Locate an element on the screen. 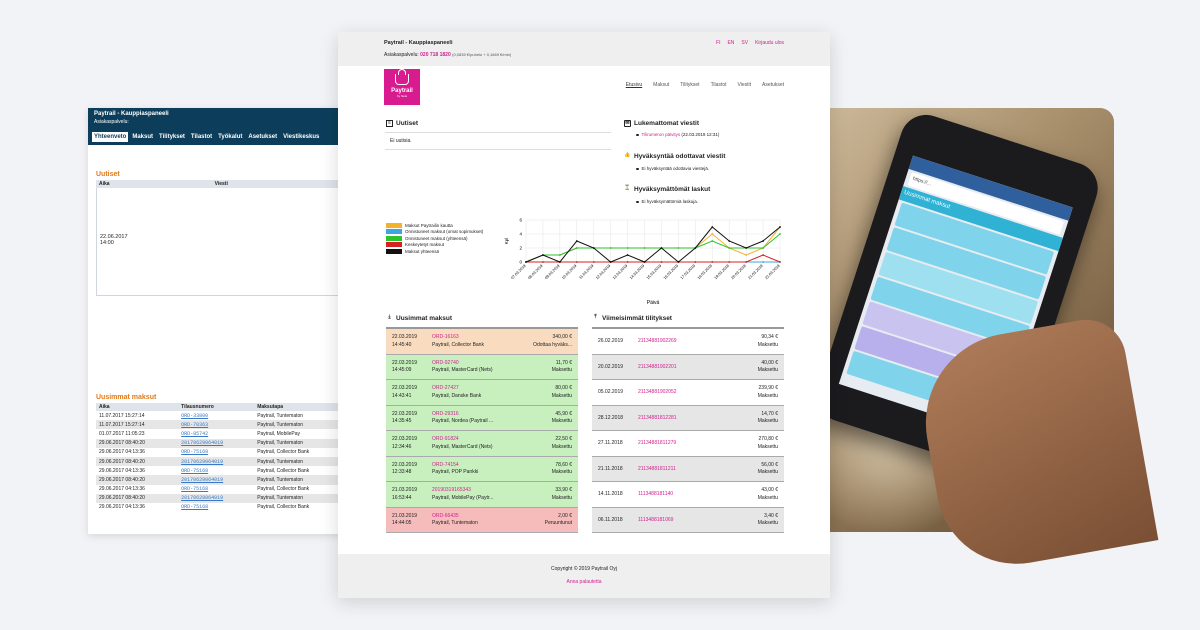  legacy-tab-viestikeskus: Viestikeskus is located at coordinates (301, 137).